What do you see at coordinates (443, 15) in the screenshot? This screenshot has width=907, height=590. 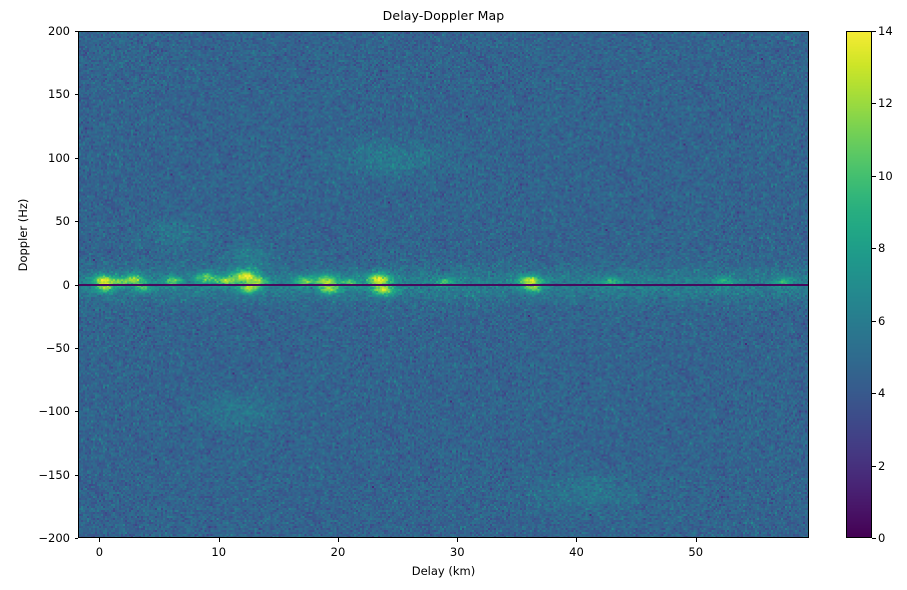 I see `page-title: Delay-Doppler Map` at bounding box center [443, 15].